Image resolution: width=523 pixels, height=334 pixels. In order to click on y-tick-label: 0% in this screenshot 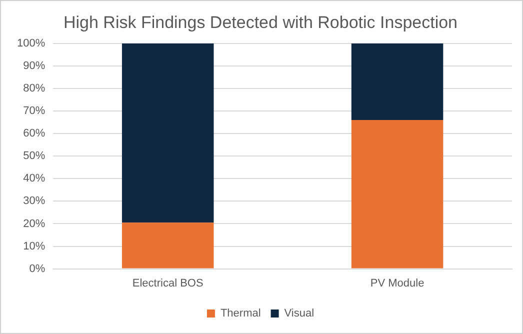, I will do `click(37, 268)`.